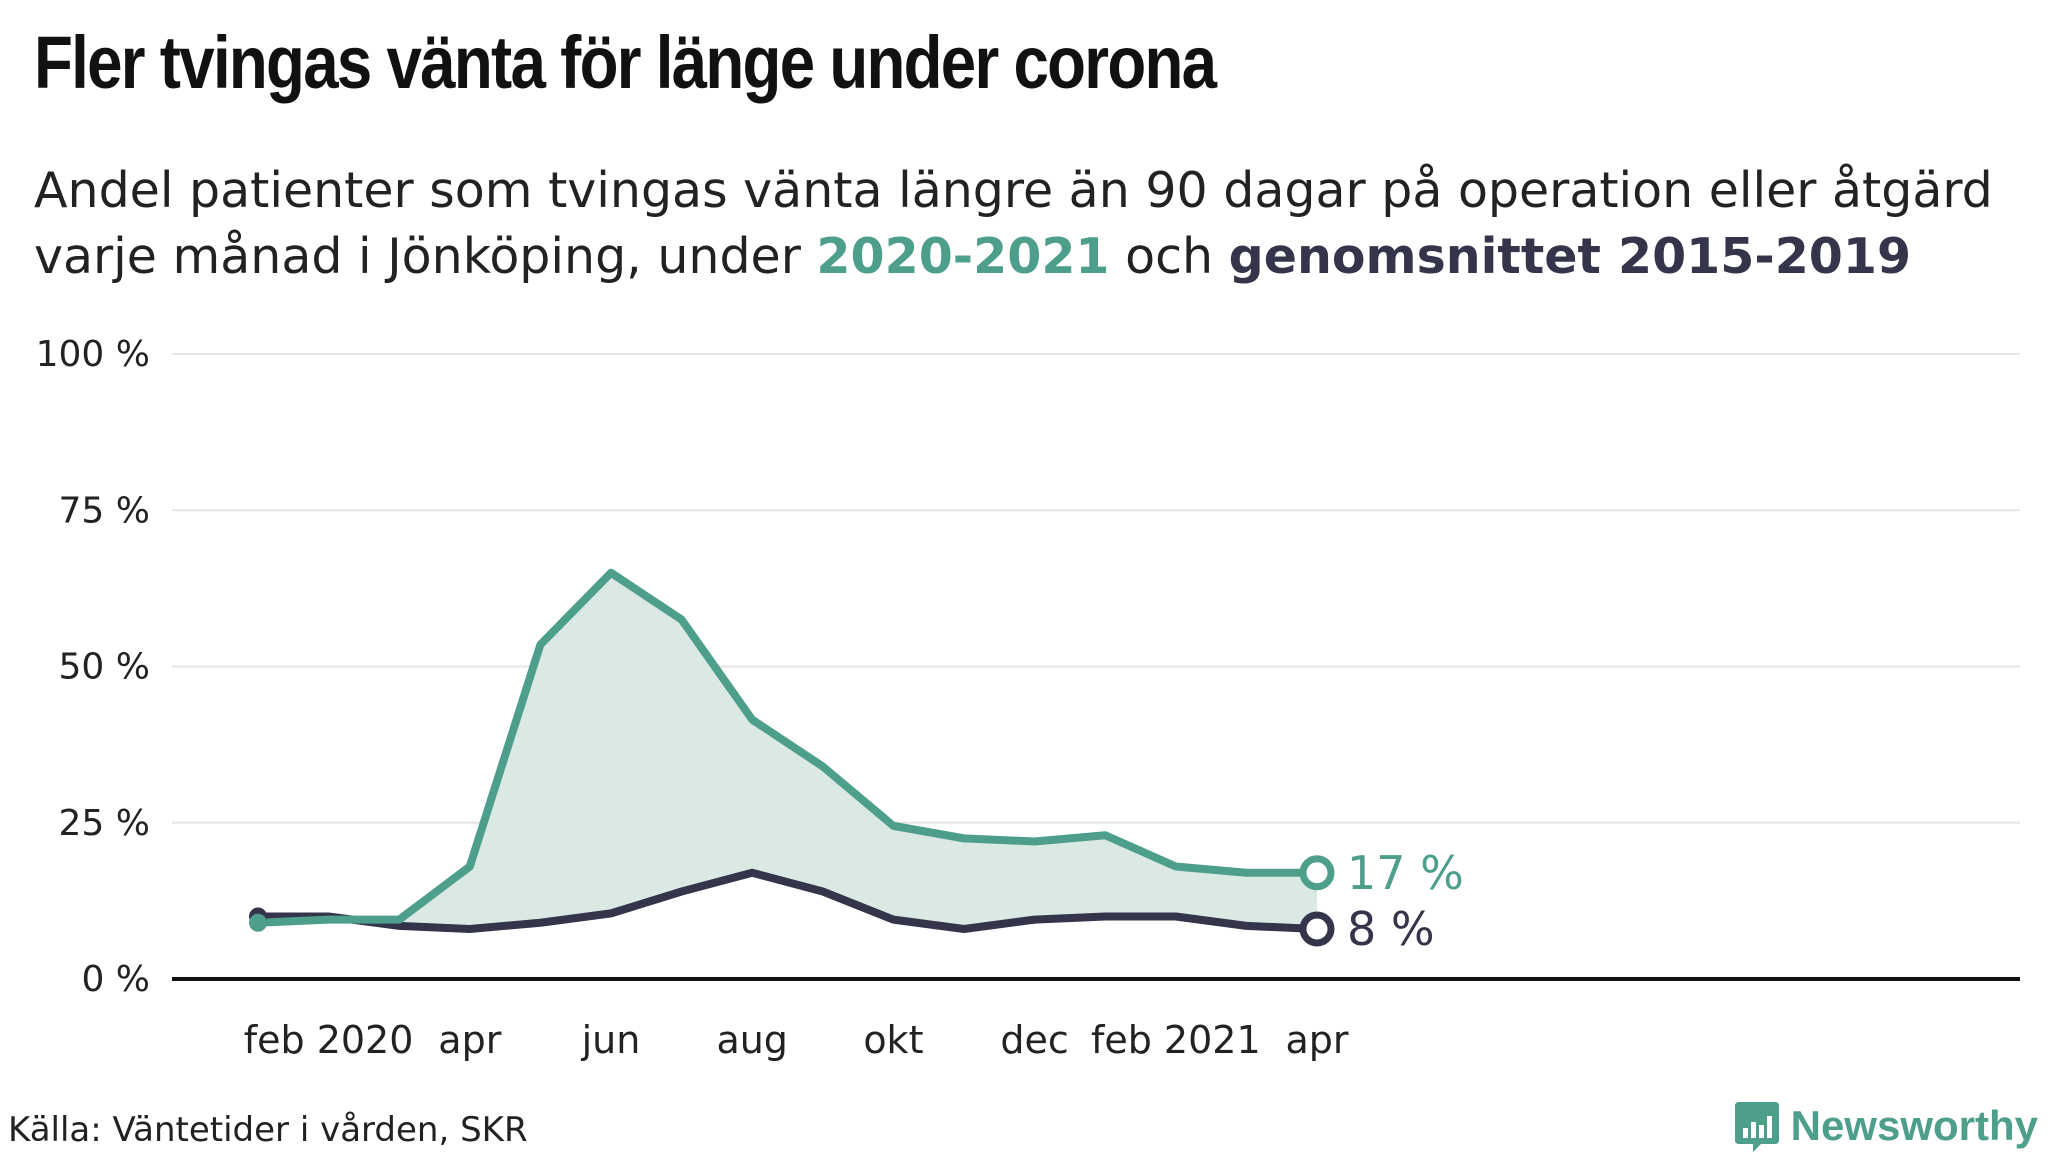 This screenshot has height=1154, width=2048. Describe the element at coordinates (611, 1040) in the screenshot. I see `x-tick-label: jun` at that location.